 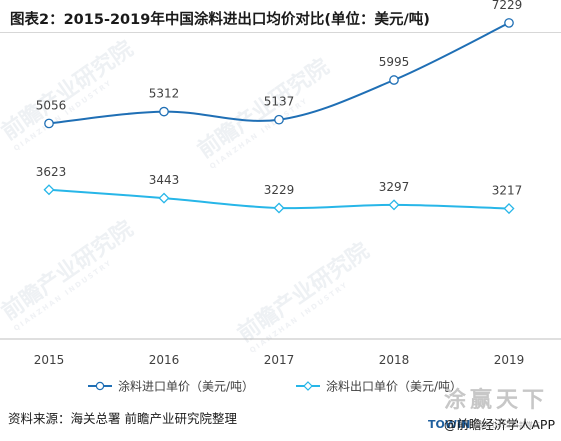 I want to click on x-tick-label: 2018, so click(x=394, y=360).